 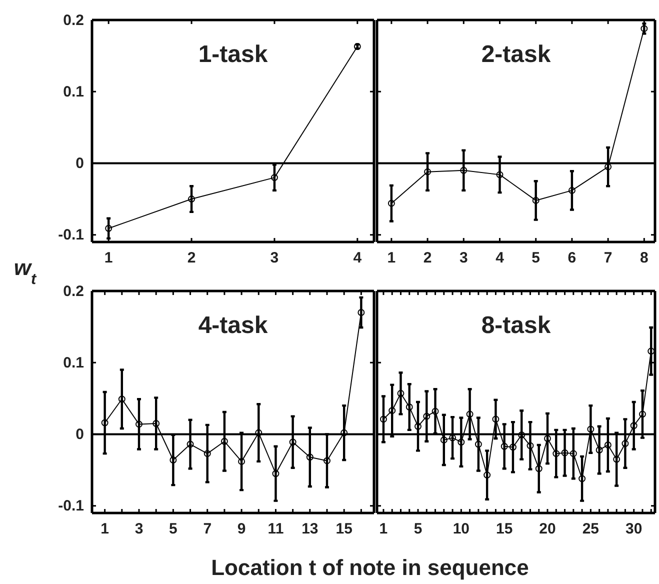 I want to click on x-tick-label: 6, so click(x=572, y=258).